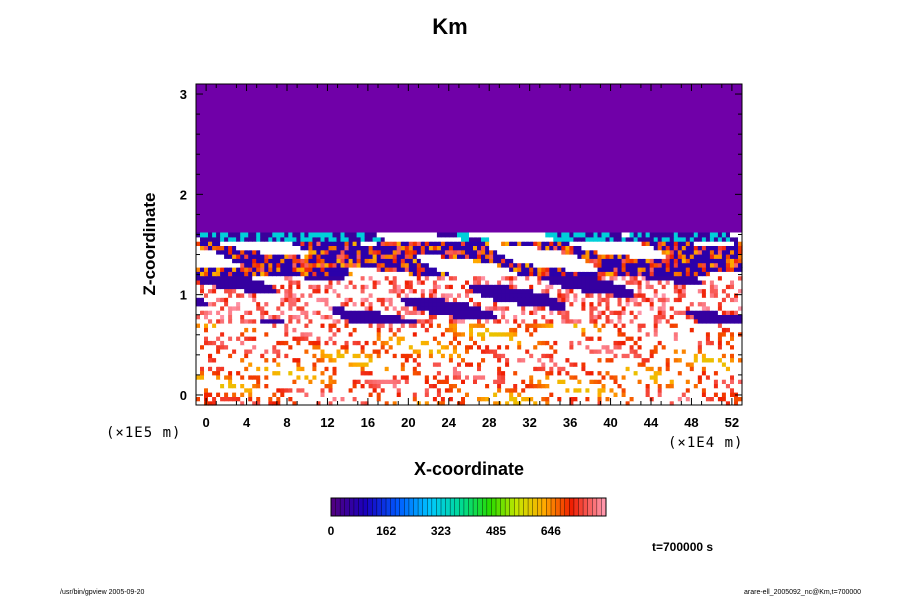  Describe the element at coordinates (183, 295) in the screenshot. I see `y-tick-label: 1` at that location.